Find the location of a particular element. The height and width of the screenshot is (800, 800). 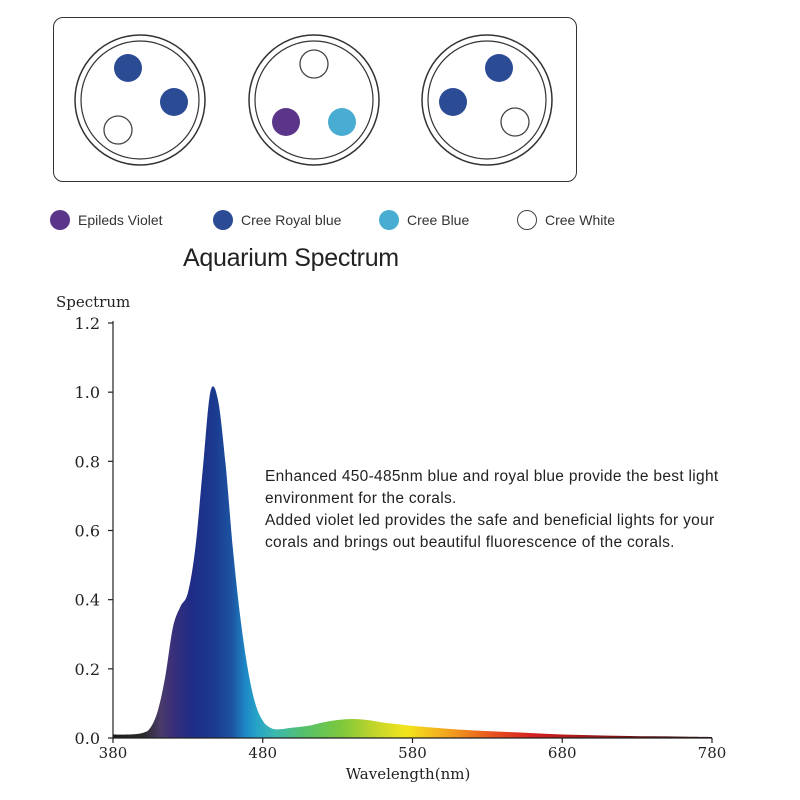

legend-item-blue: Cree Blue is located at coordinates (424, 220).